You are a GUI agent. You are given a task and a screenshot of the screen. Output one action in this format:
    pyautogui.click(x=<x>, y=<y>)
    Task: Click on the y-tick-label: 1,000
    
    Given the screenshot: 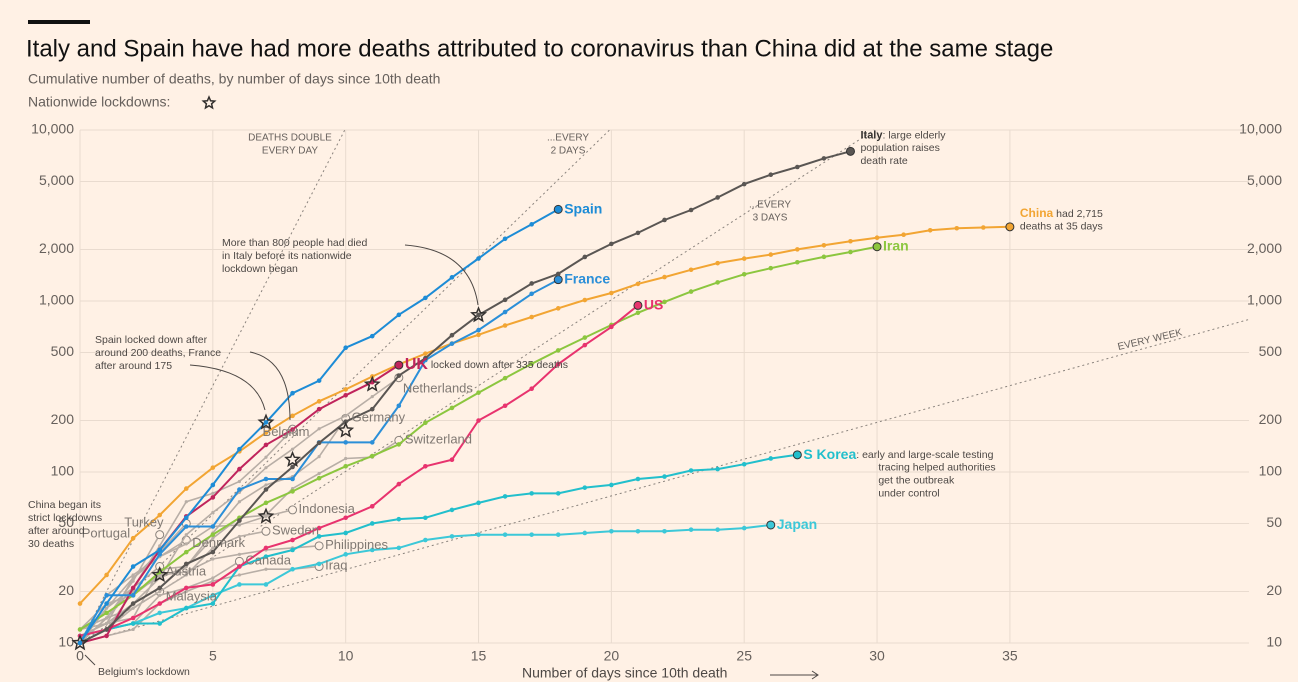 What is the action you would take?
    pyautogui.click(x=56, y=300)
    